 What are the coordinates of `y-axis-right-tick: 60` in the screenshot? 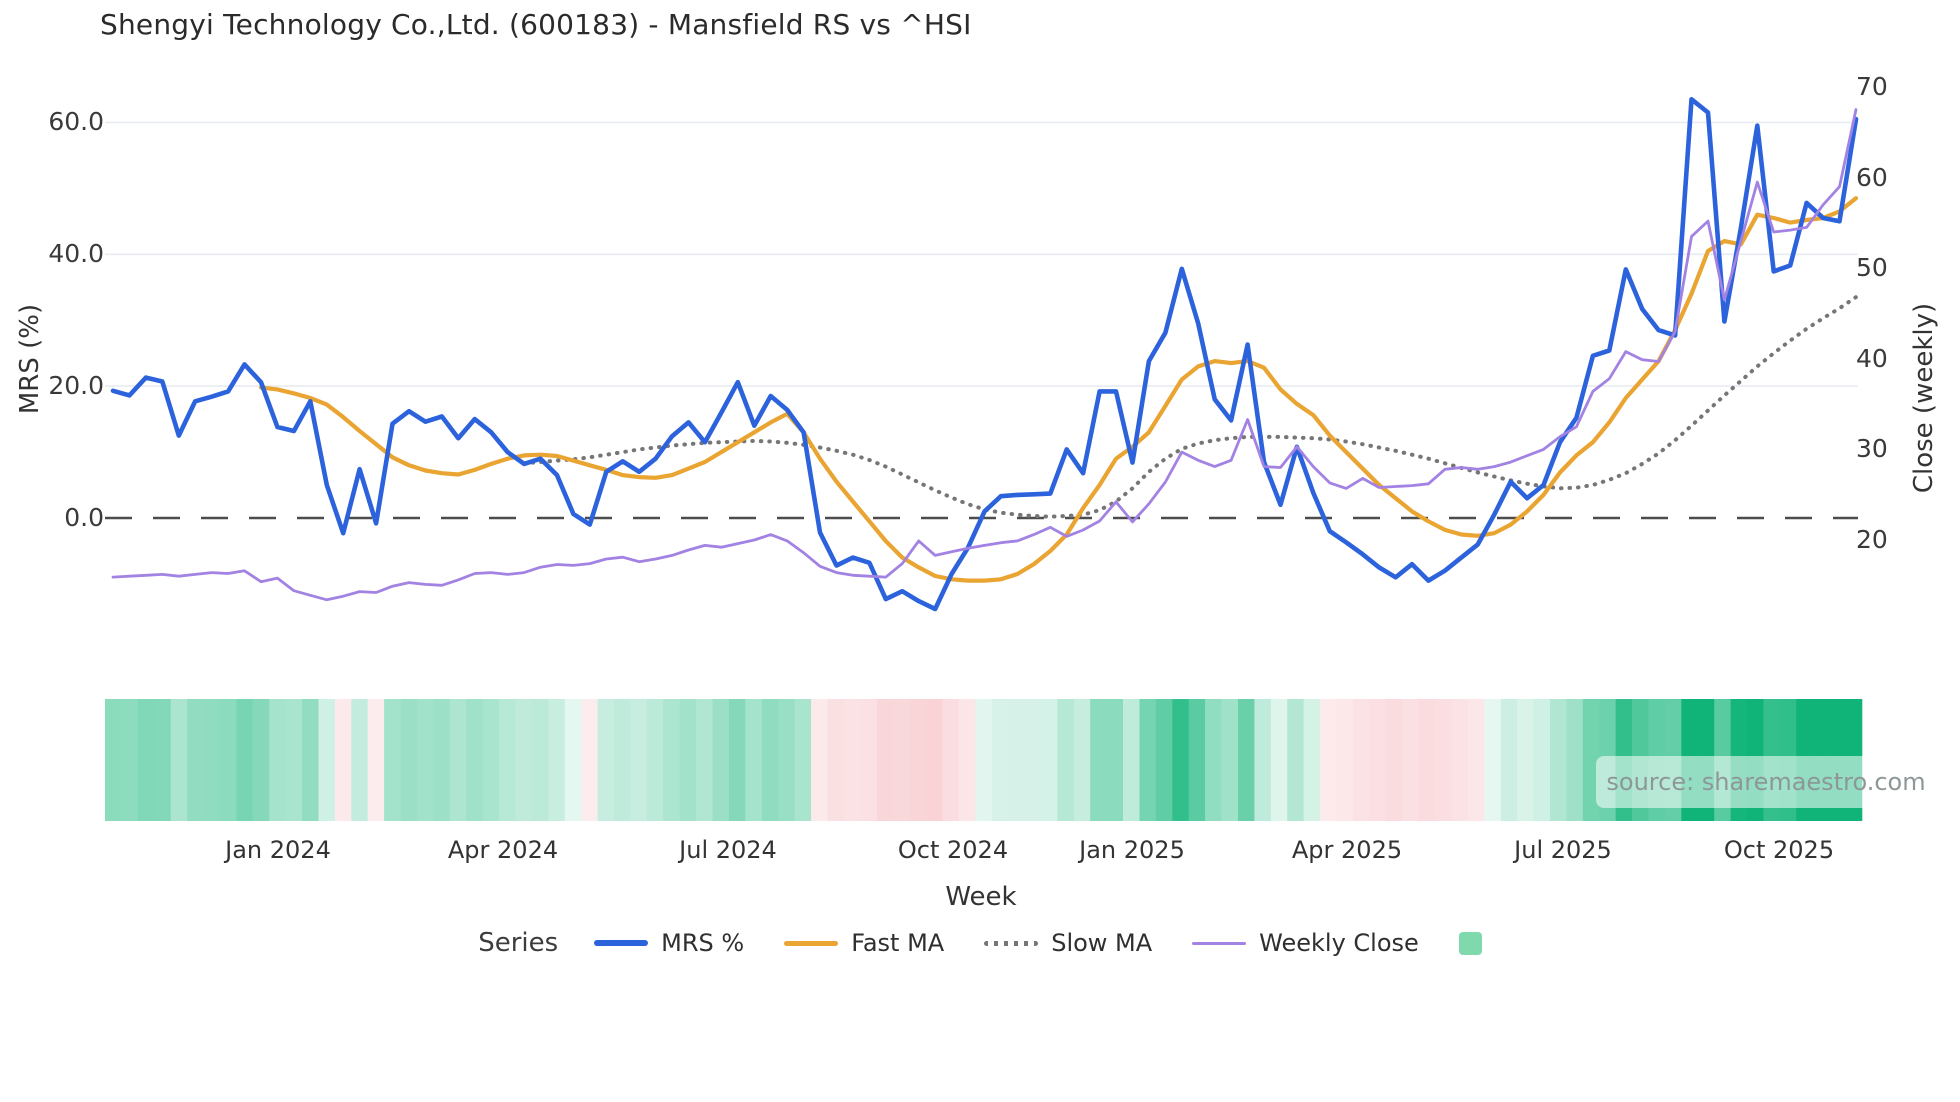 It's located at (1872, 177).